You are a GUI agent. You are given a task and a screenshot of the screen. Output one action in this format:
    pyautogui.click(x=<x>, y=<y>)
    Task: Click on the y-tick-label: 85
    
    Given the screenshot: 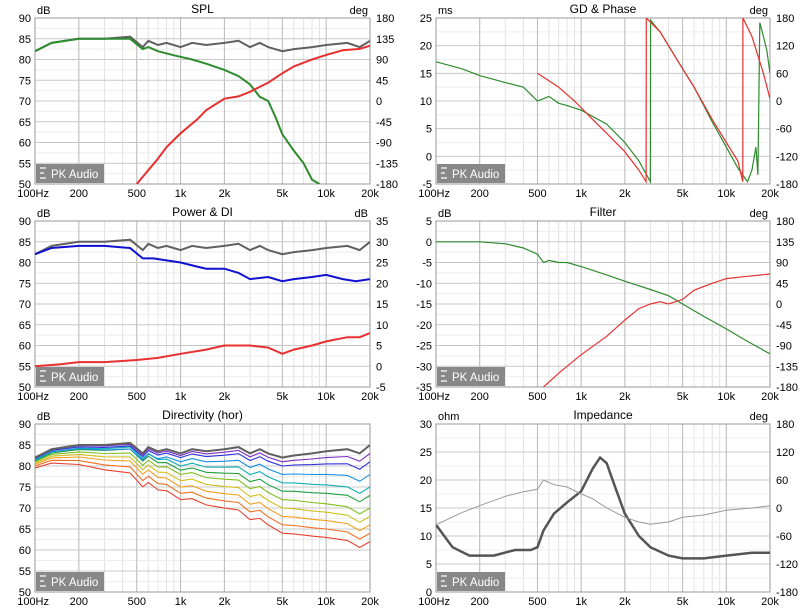 What is the action you would take?
    pyautogui.click(x=25, y=446)
    